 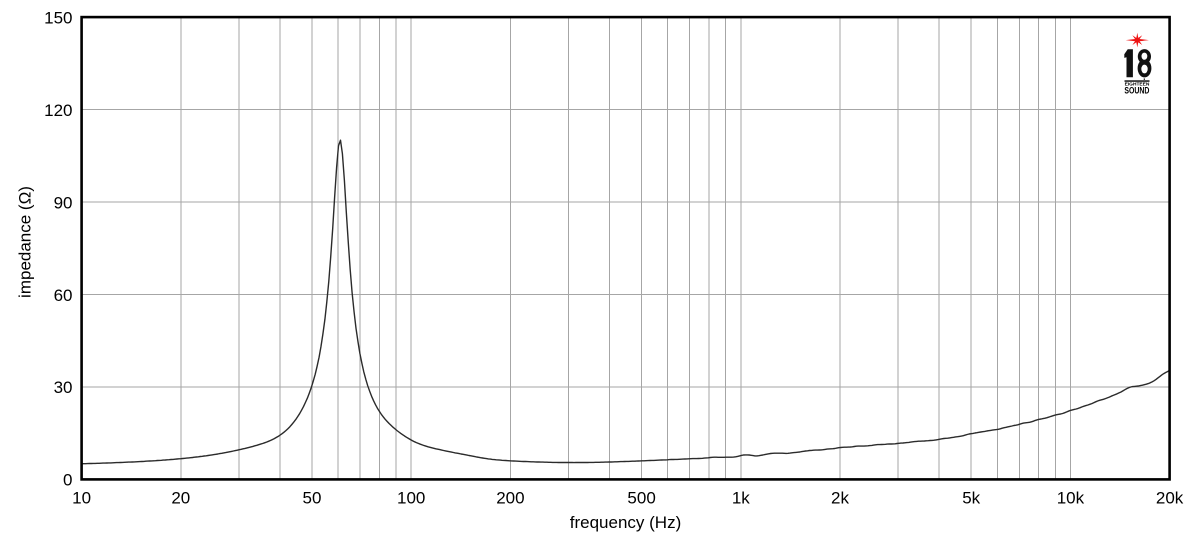 What do you see at coordinates (180, 497) in the screenshot?
I see `svg-text: 20` at bounding box center [180, 497].